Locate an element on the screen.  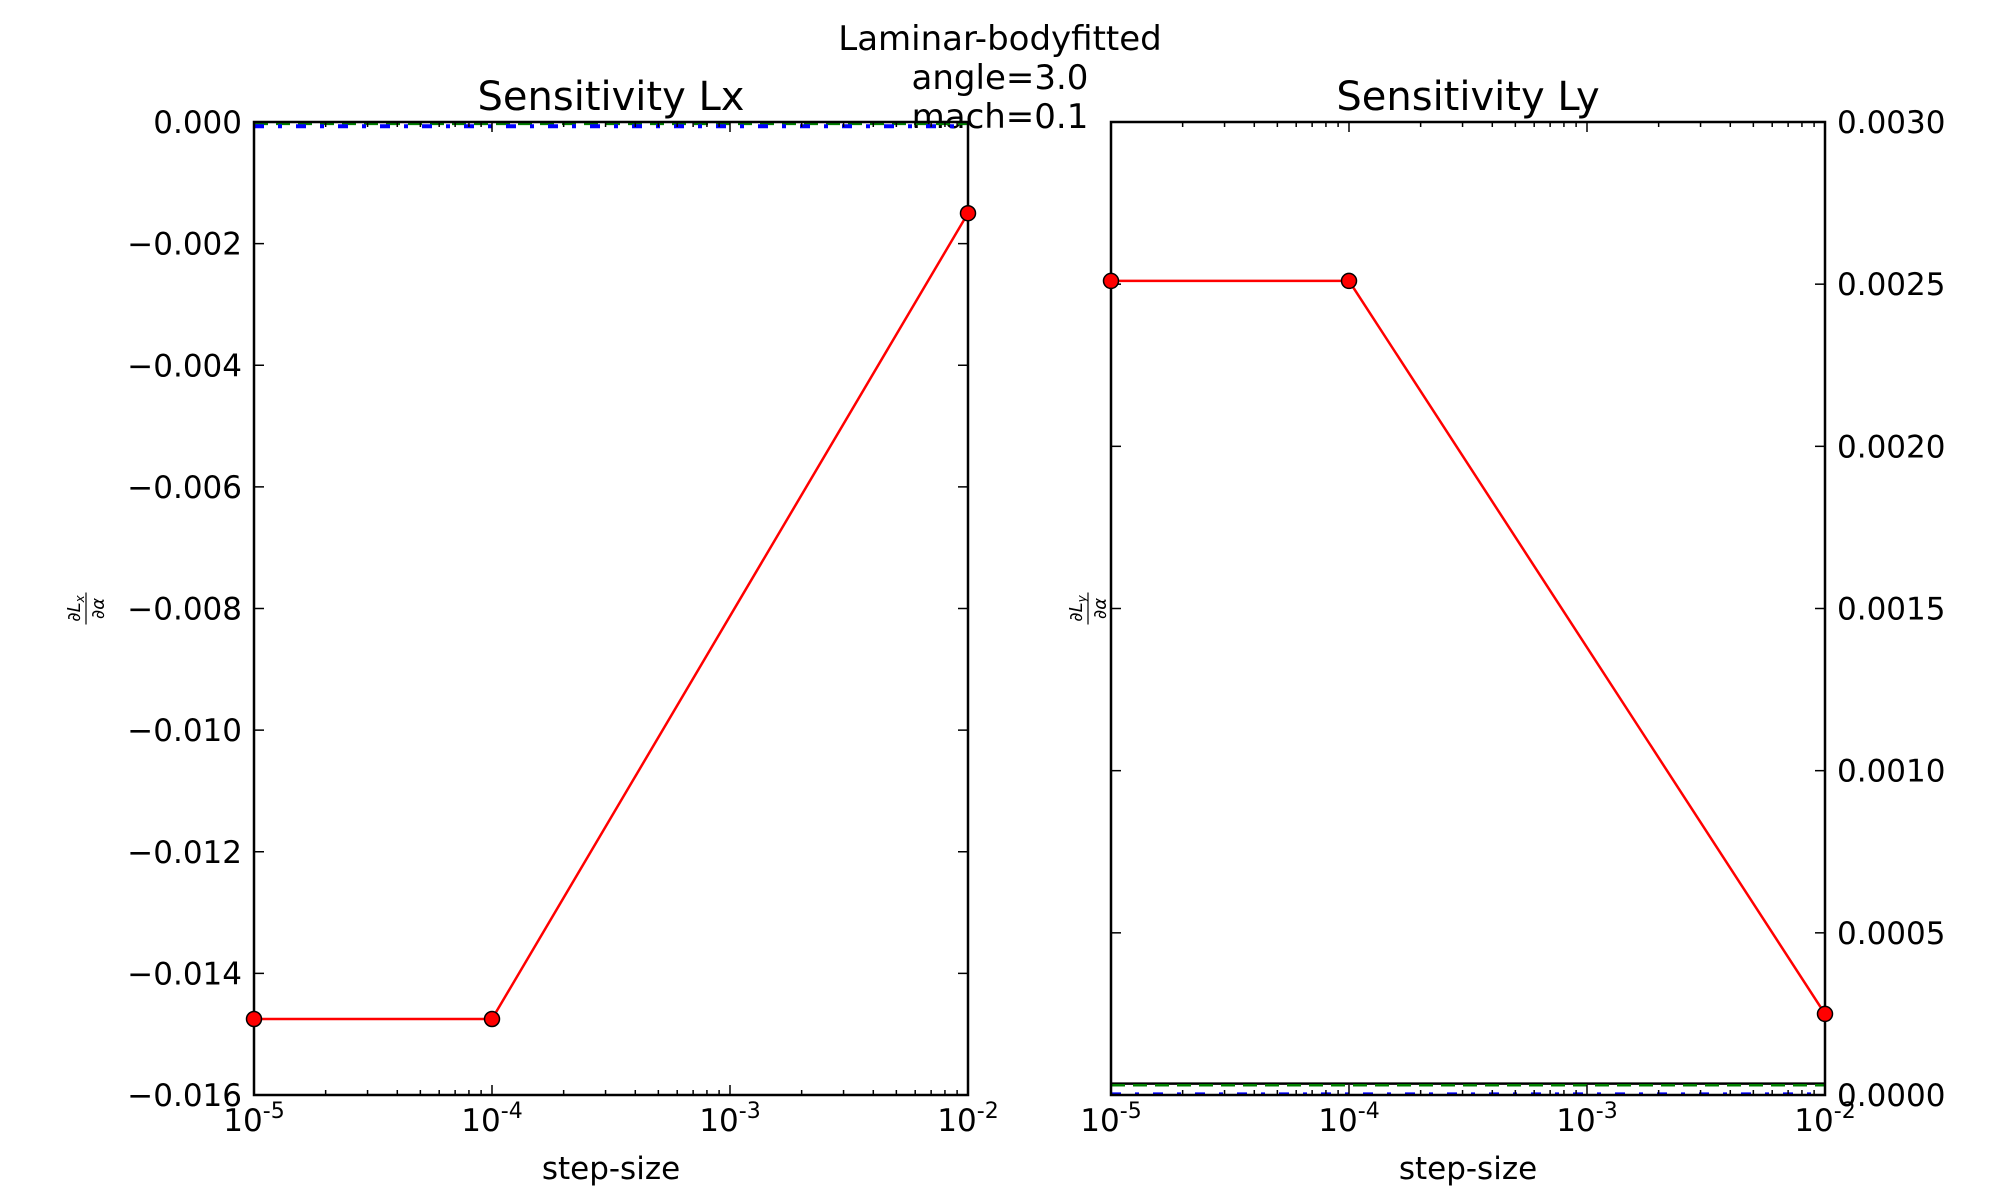
figure-title-line-2: angle=3.0 is located at coordinates (1000, 78).